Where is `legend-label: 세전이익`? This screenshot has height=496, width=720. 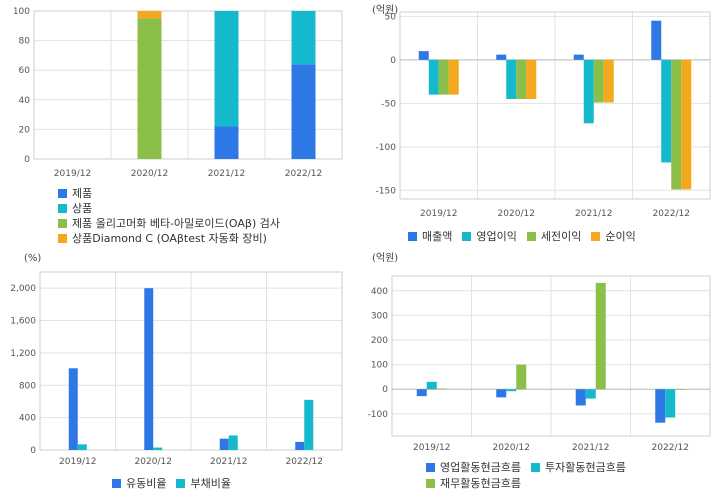
legend-label: 세전이익 is located at coordinates (561, 236).